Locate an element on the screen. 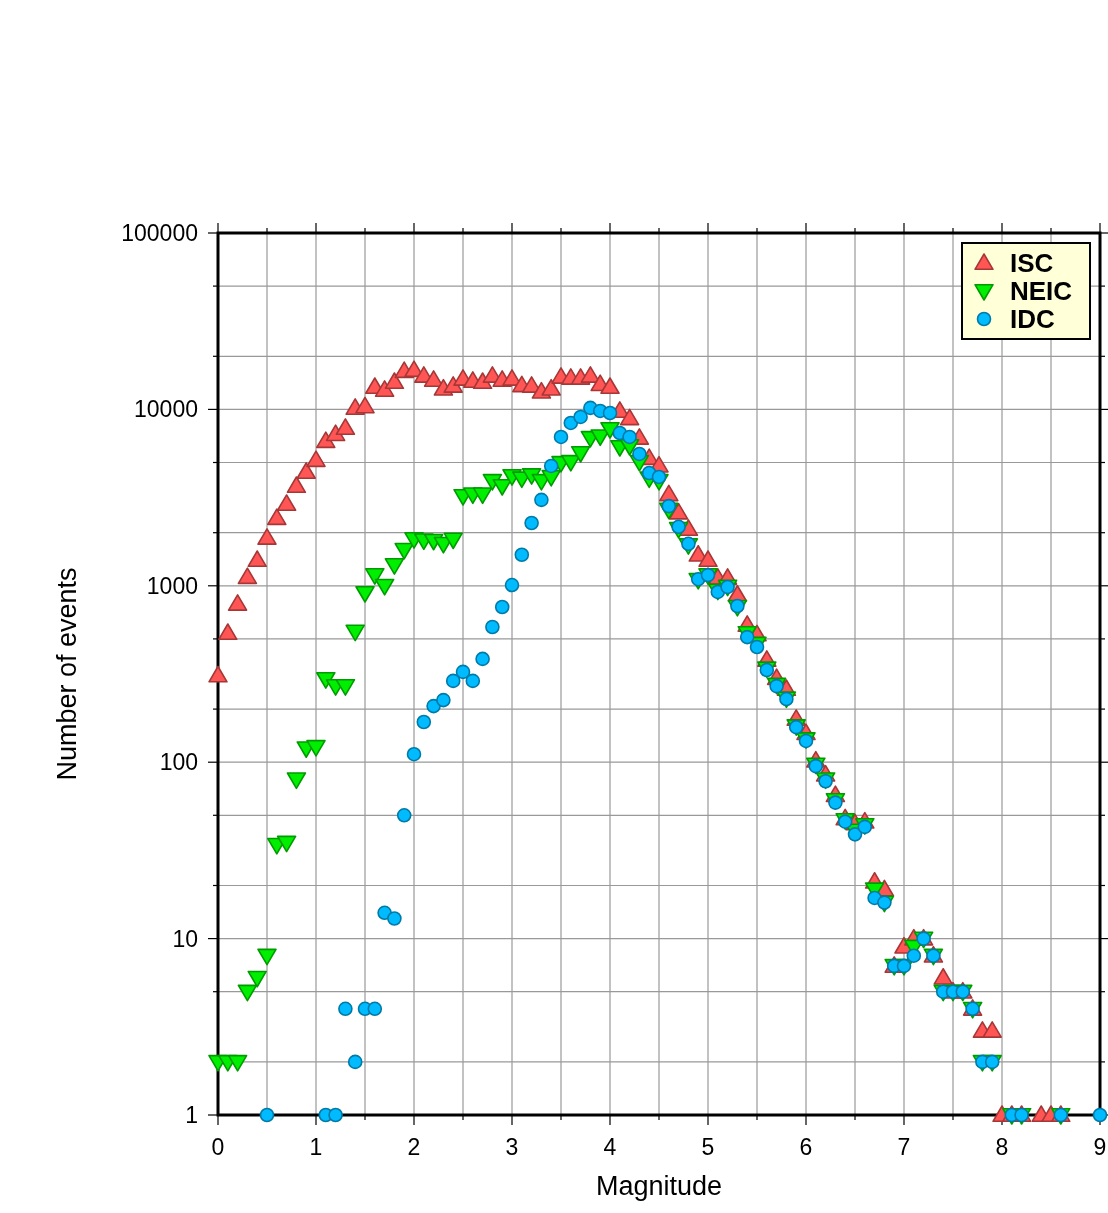 This screenshot has height=1213, width=1108. x-tick-label: 2 is located at coordinates (414, 1147).